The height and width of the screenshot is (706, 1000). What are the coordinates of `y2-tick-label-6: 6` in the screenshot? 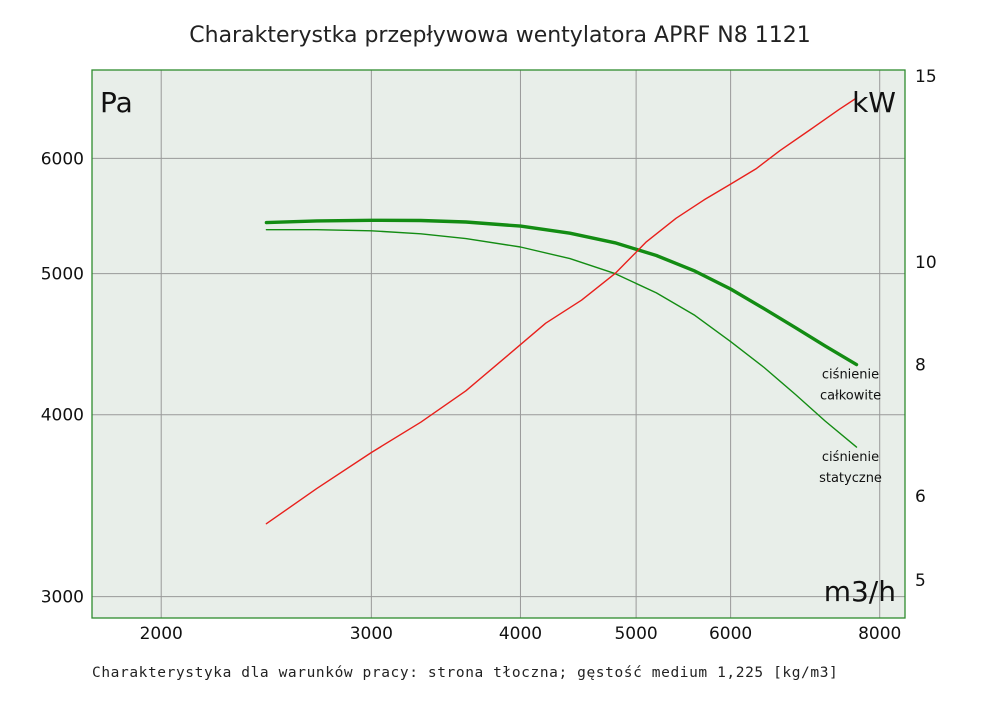 It's located at (920, 497).